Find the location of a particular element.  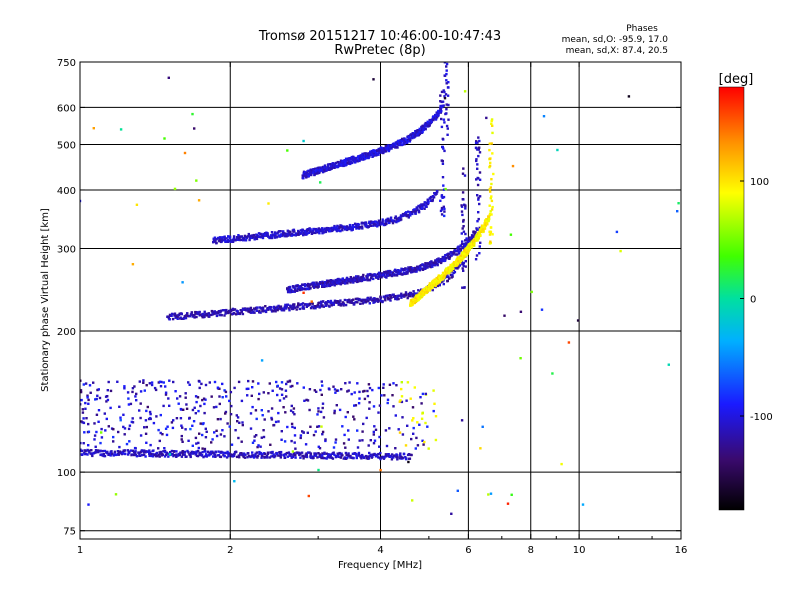

colorbar-label: [deg] is located at coordinates (736, 79).